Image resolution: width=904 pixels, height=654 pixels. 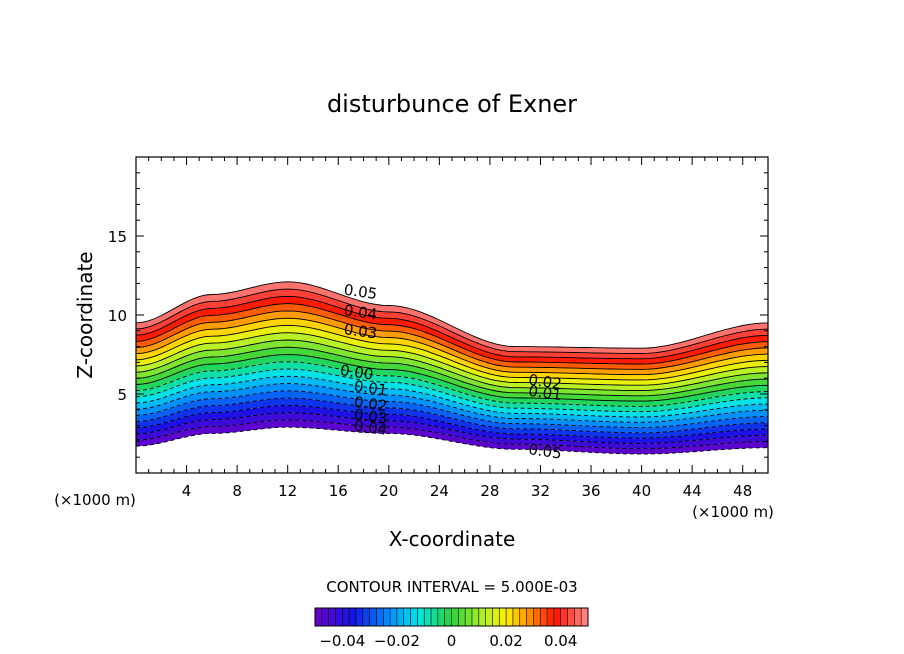 I want to click on x-unit-right: (×1000 m), so click(x=733, y=512).